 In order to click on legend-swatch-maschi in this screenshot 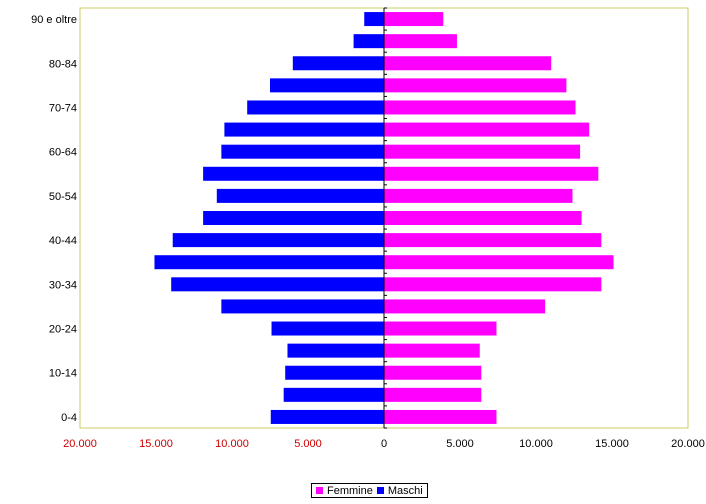, I will do `click(380, 490)`.